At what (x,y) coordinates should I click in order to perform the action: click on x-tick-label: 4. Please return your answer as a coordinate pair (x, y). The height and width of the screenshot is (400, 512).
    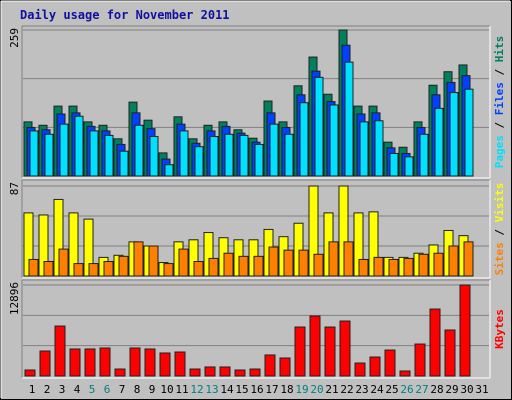
    Looking at the image, I should click on (77, 389).